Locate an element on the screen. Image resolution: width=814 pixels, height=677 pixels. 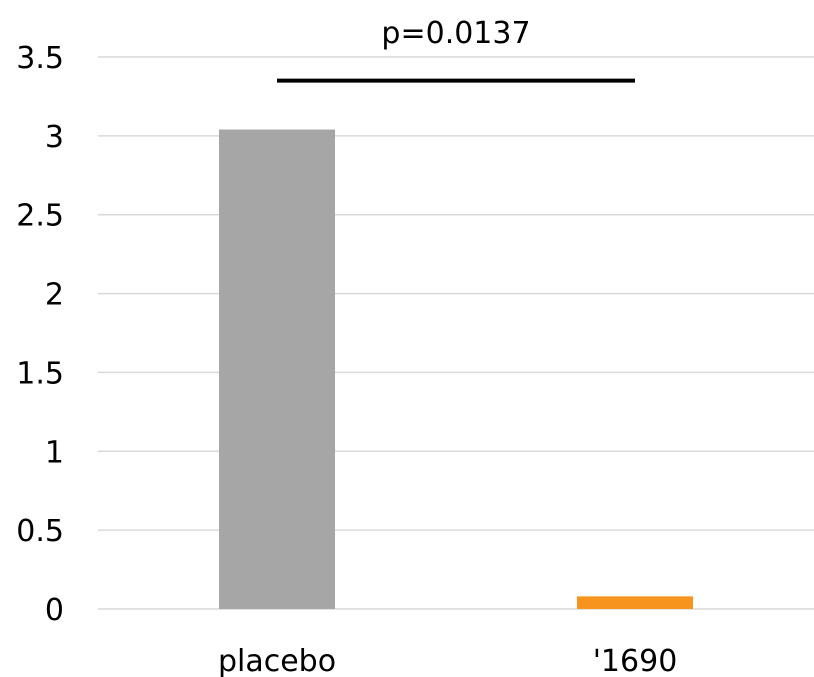
y-tick-label: 2 is located at coordinates (54, 295).